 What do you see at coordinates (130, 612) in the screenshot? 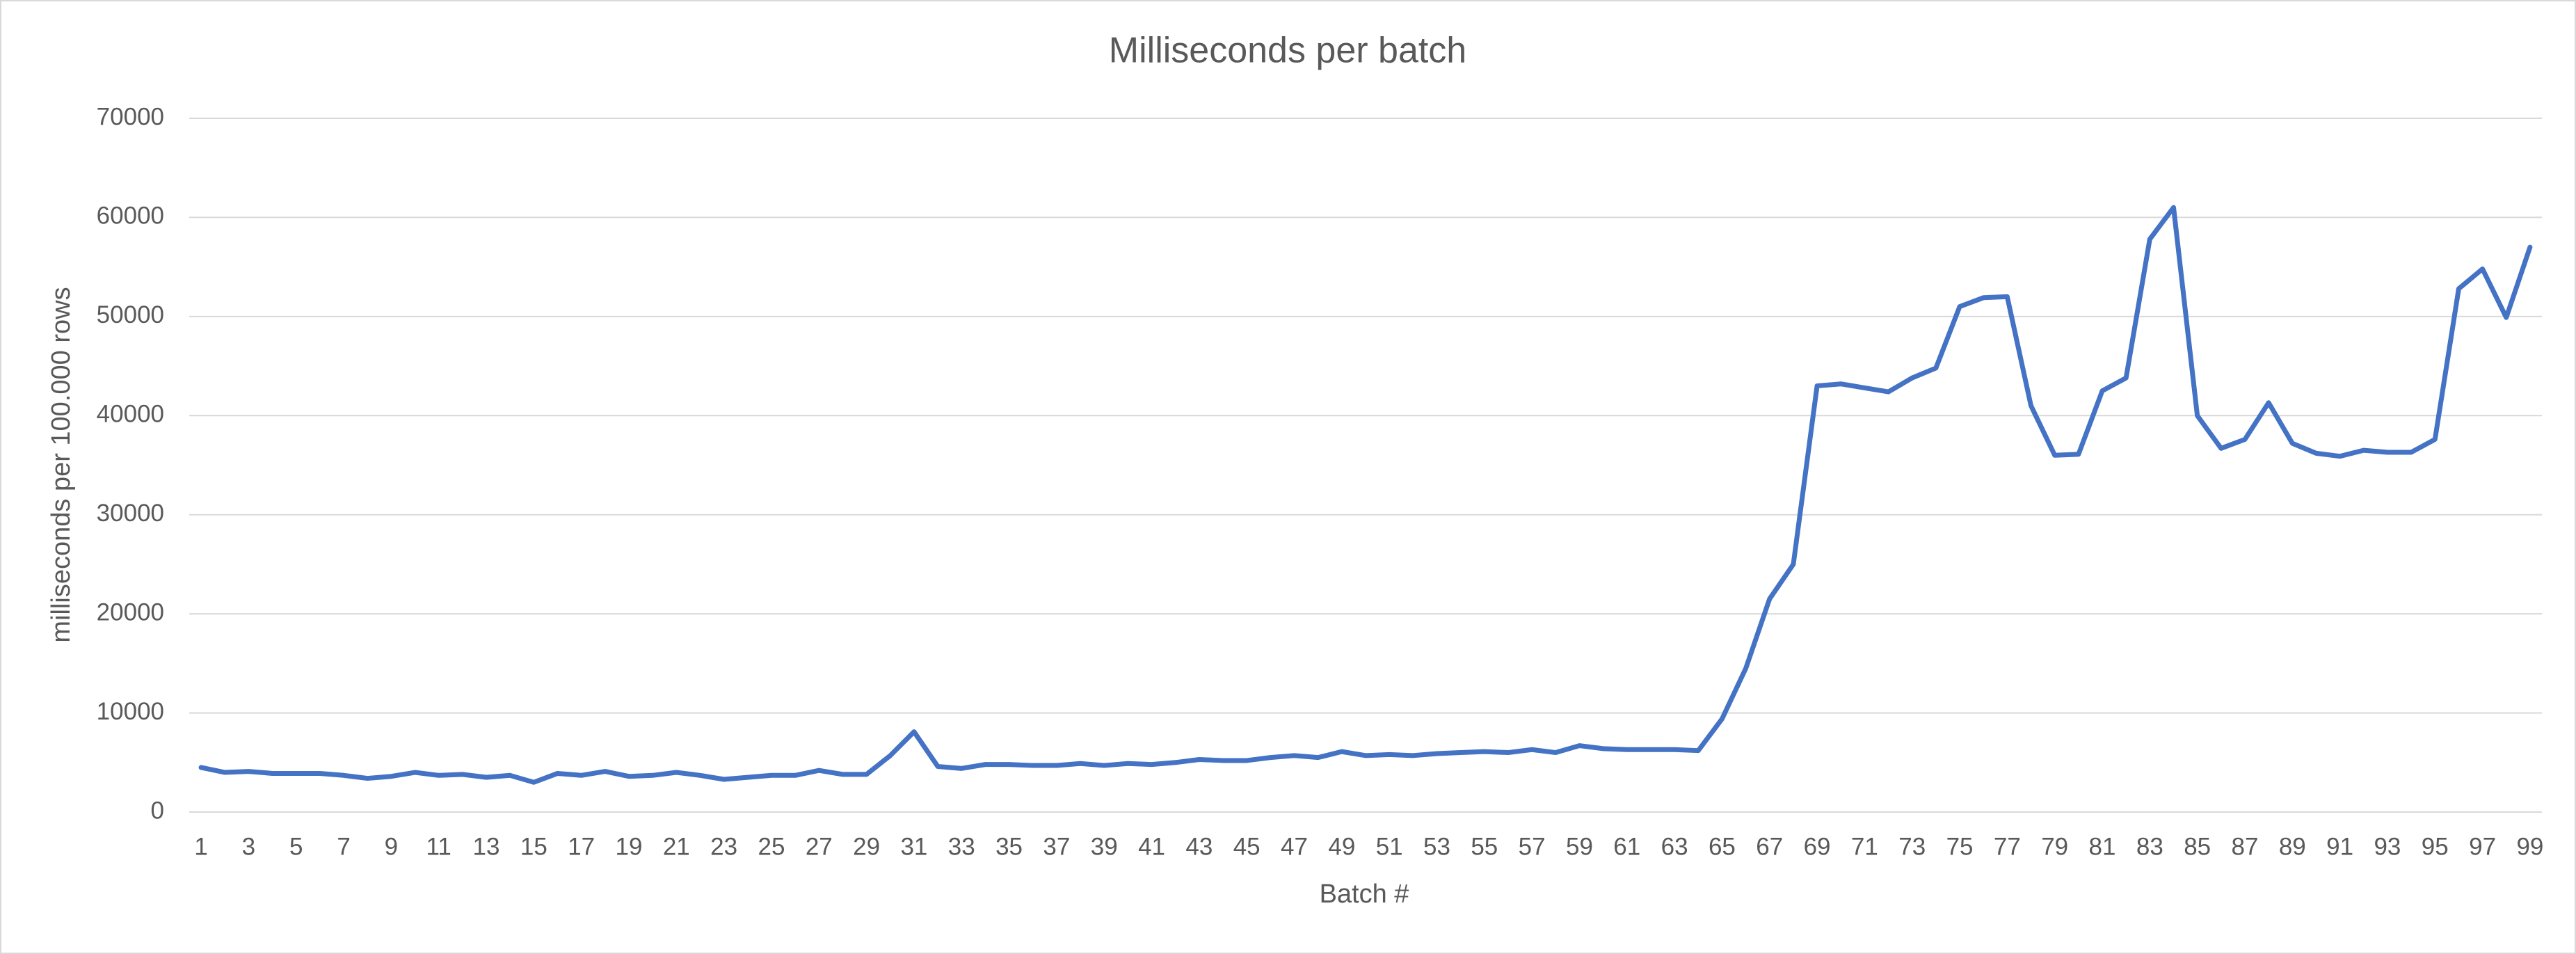
I see `y-tick-label: 20000` at bounding box center [130, 612].